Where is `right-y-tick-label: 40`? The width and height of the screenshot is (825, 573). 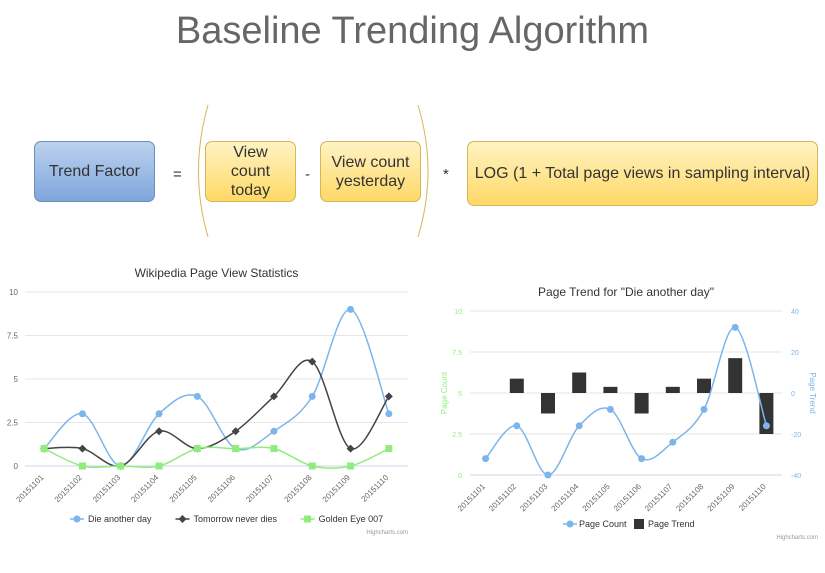
right-y-tick-label: 40 is located at coordinates (795, 312).